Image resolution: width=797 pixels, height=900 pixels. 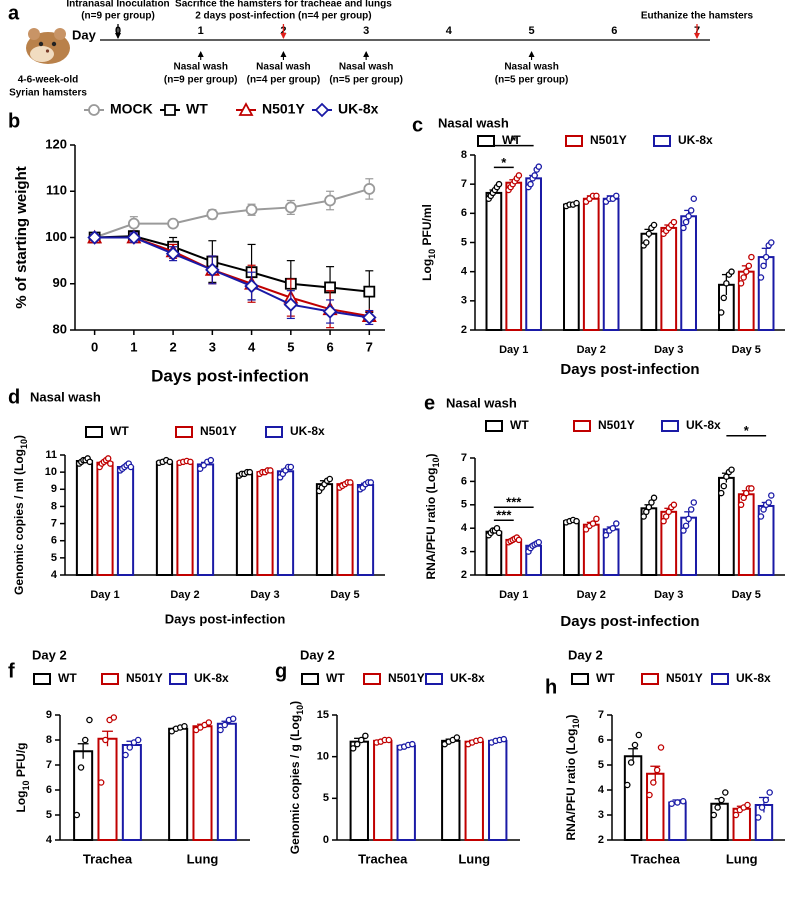 What do you see at coordinates (427, 226) in the screenshot?
I see `y-axis-label-part: PFU/ml` at bounding box center [427, 226].